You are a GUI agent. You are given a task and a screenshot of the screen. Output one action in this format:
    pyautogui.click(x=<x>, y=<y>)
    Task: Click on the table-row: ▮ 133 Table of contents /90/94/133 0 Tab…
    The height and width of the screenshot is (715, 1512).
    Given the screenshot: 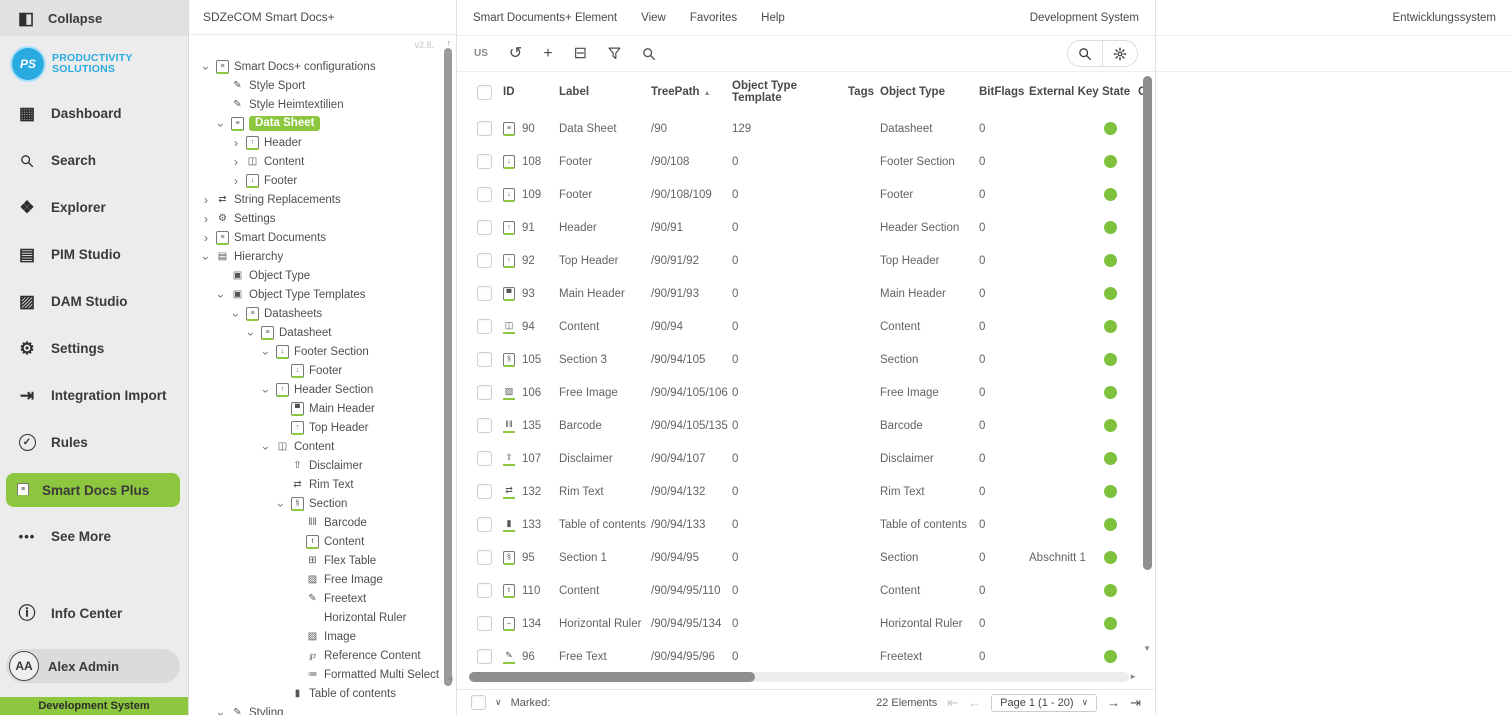 What is the action you would take?
    pyautogui.click(x=806, y=524)
    